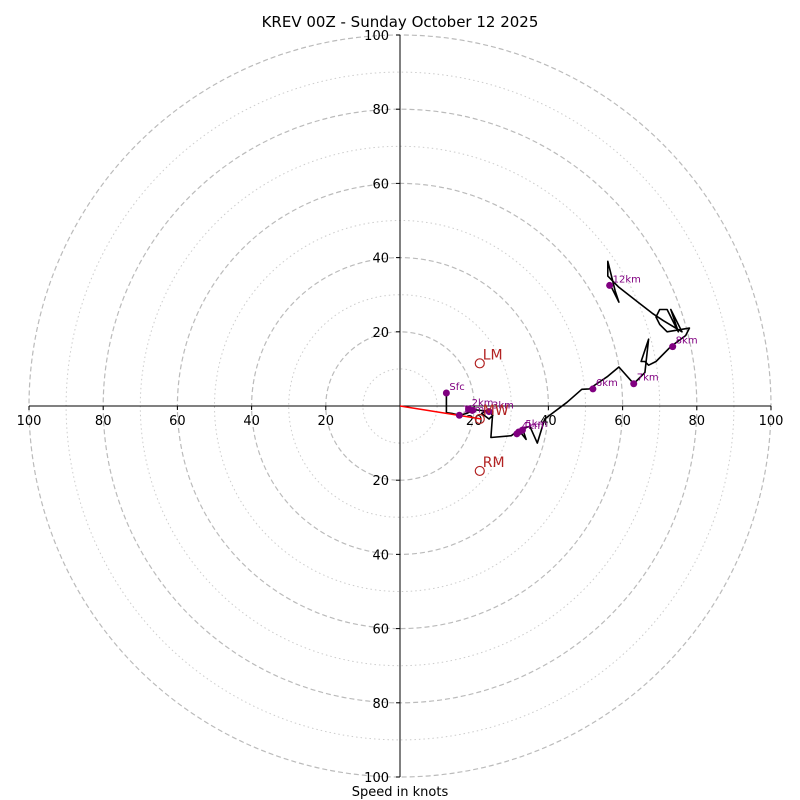 The height and width of the screenshot is (800, 800). I want to click on height-point-sfc, so click(446, 393).